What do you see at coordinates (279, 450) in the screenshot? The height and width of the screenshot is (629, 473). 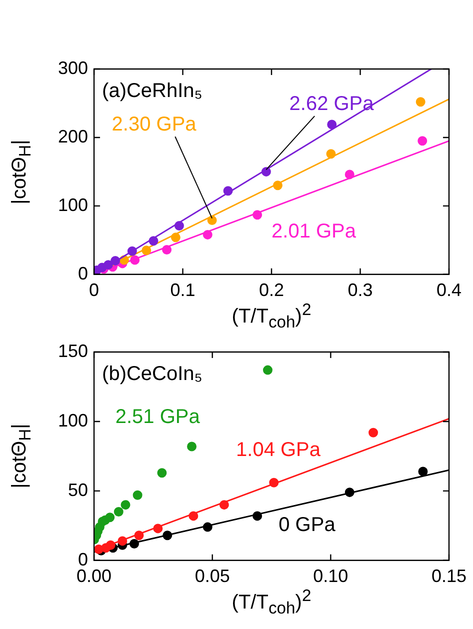 I see `series-label: 1.04 GPa` at bounding box center [279, 450].